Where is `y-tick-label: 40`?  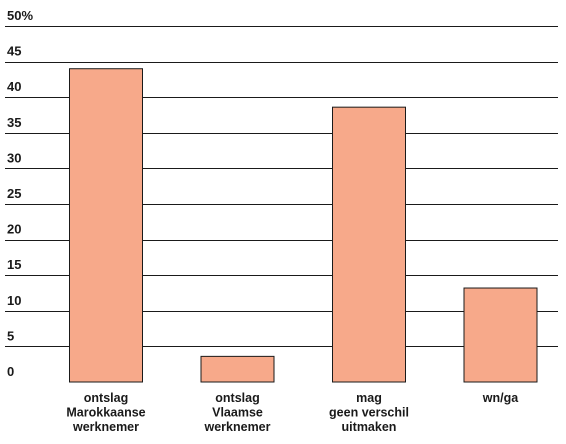 y-tick-label: 40 is located at coordinates (14, 86).